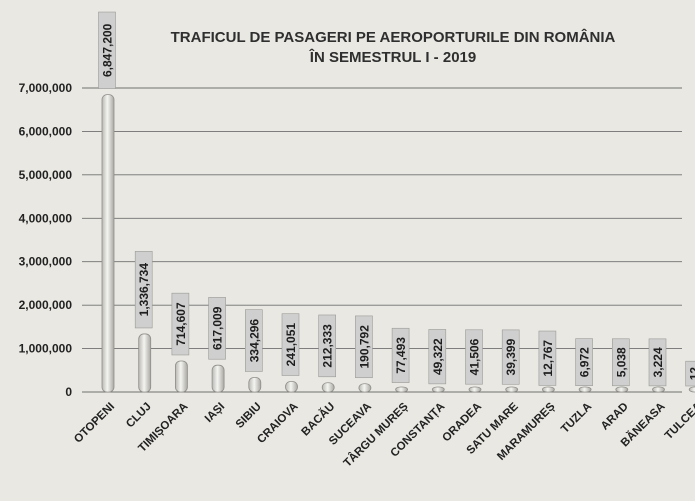 The width and height of the screenshot is (695, 501). I want to click on data-label-text: 77,493, so click(401, 355).